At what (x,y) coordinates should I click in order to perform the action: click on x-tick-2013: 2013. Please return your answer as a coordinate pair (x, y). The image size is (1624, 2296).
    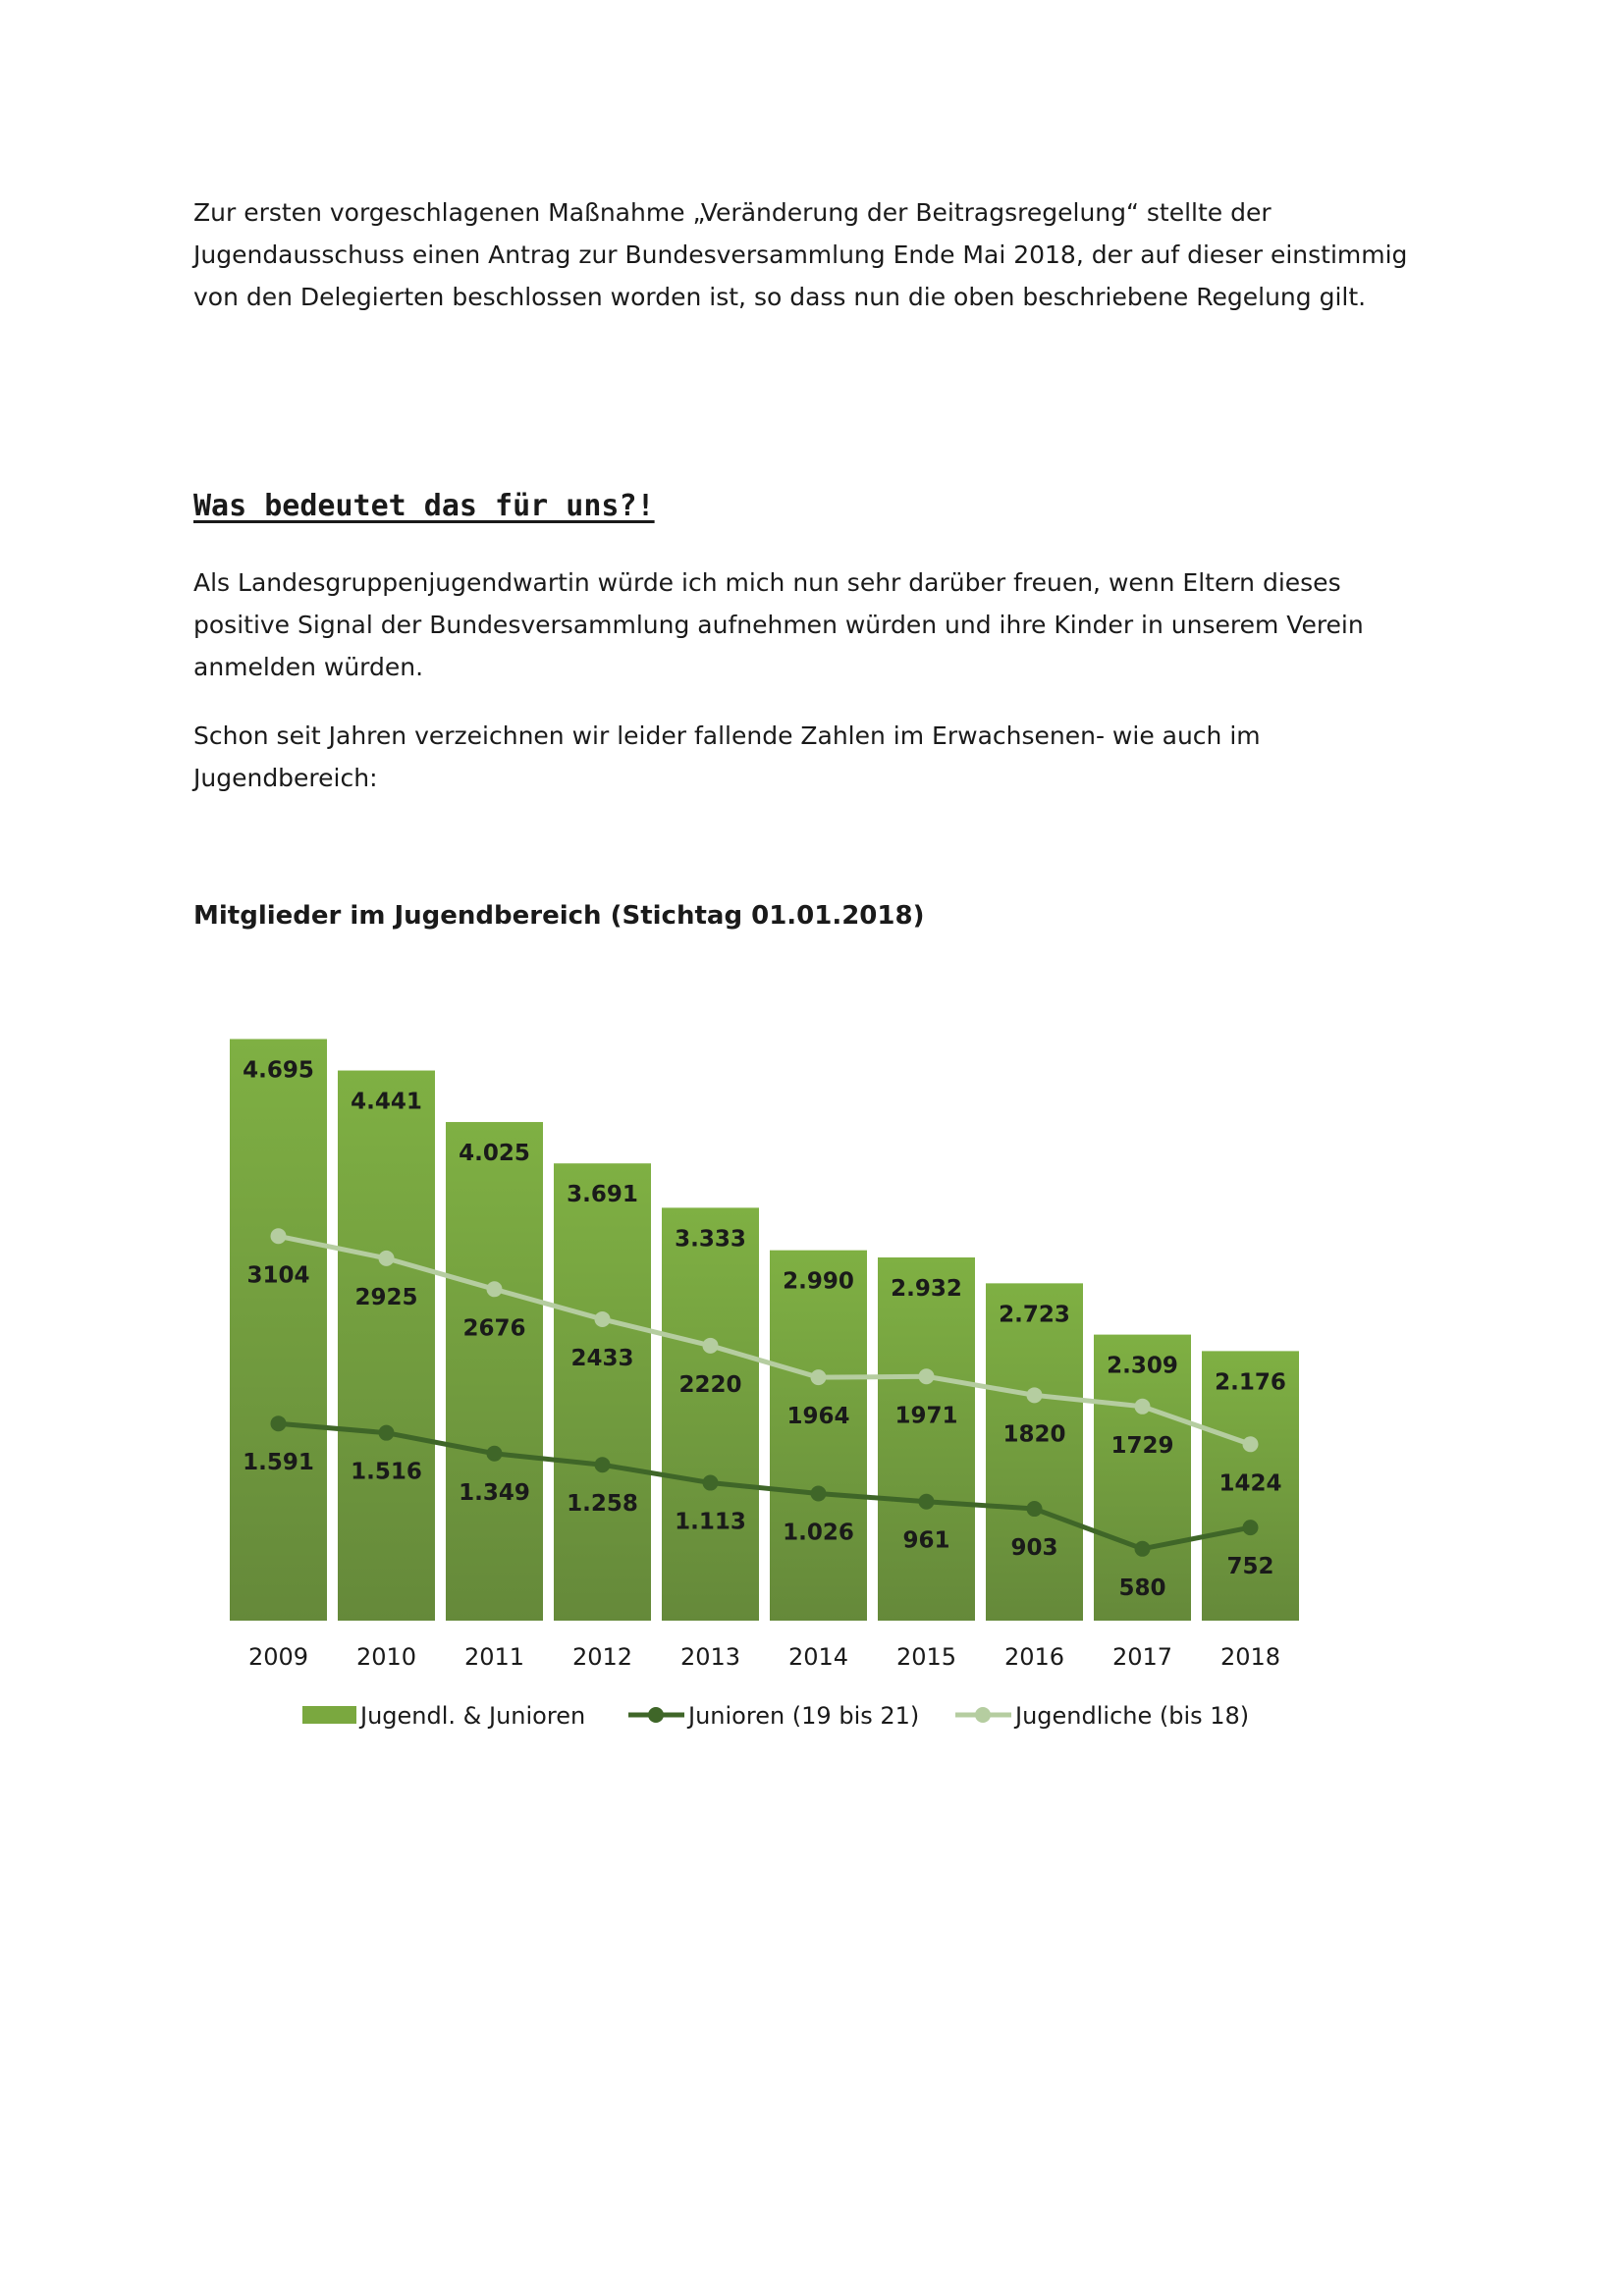
    Looking at the image, I should click on (710, 1657).